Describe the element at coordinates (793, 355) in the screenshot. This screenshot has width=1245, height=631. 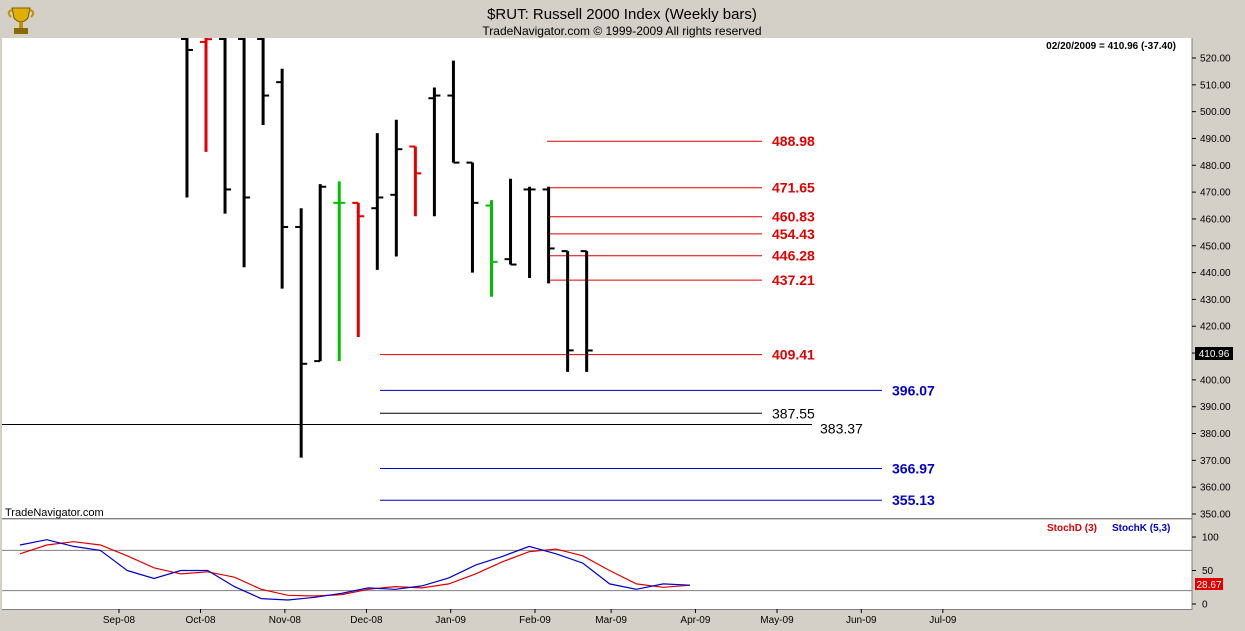
I see `level-label-409-41: 409.41` at that location.